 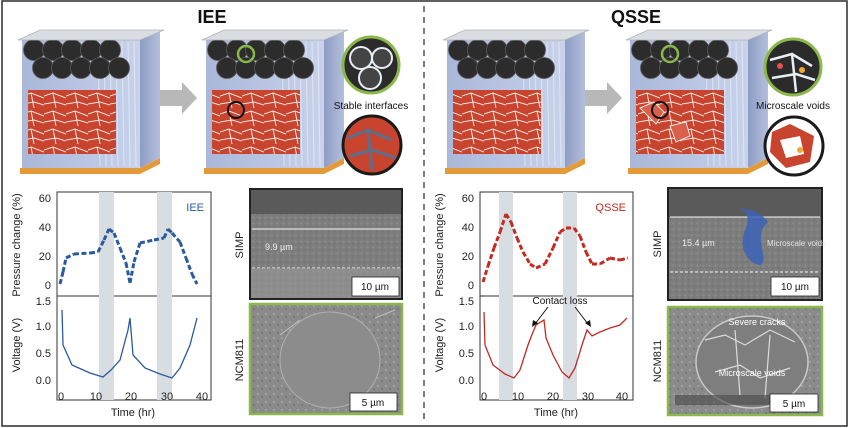 I want to click on sem-image-ncm811: 5 µm, so click(x=326, y=359).